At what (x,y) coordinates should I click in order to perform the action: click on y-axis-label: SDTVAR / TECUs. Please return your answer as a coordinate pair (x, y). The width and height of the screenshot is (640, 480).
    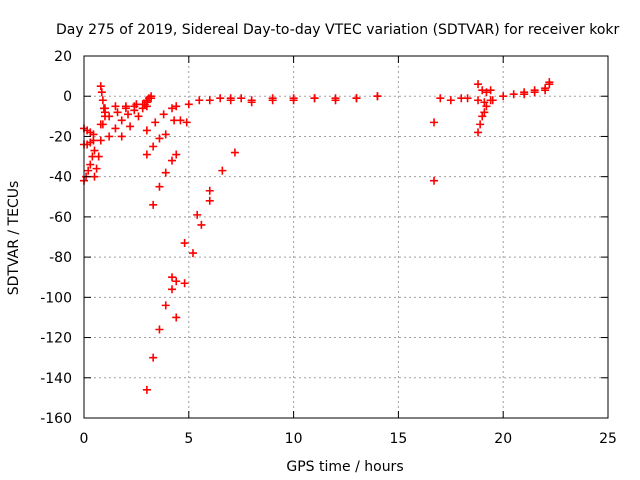
    Looking at the image, I should click on (14, 238).